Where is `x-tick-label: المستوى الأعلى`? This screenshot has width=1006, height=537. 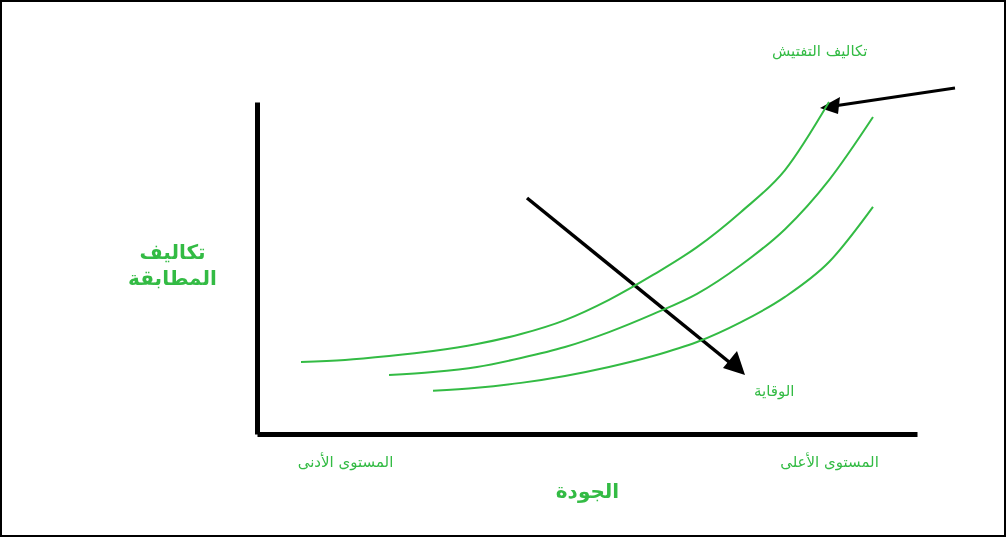 x-tick-label: المستوى الأعلى is located at coordinates (829, 461).